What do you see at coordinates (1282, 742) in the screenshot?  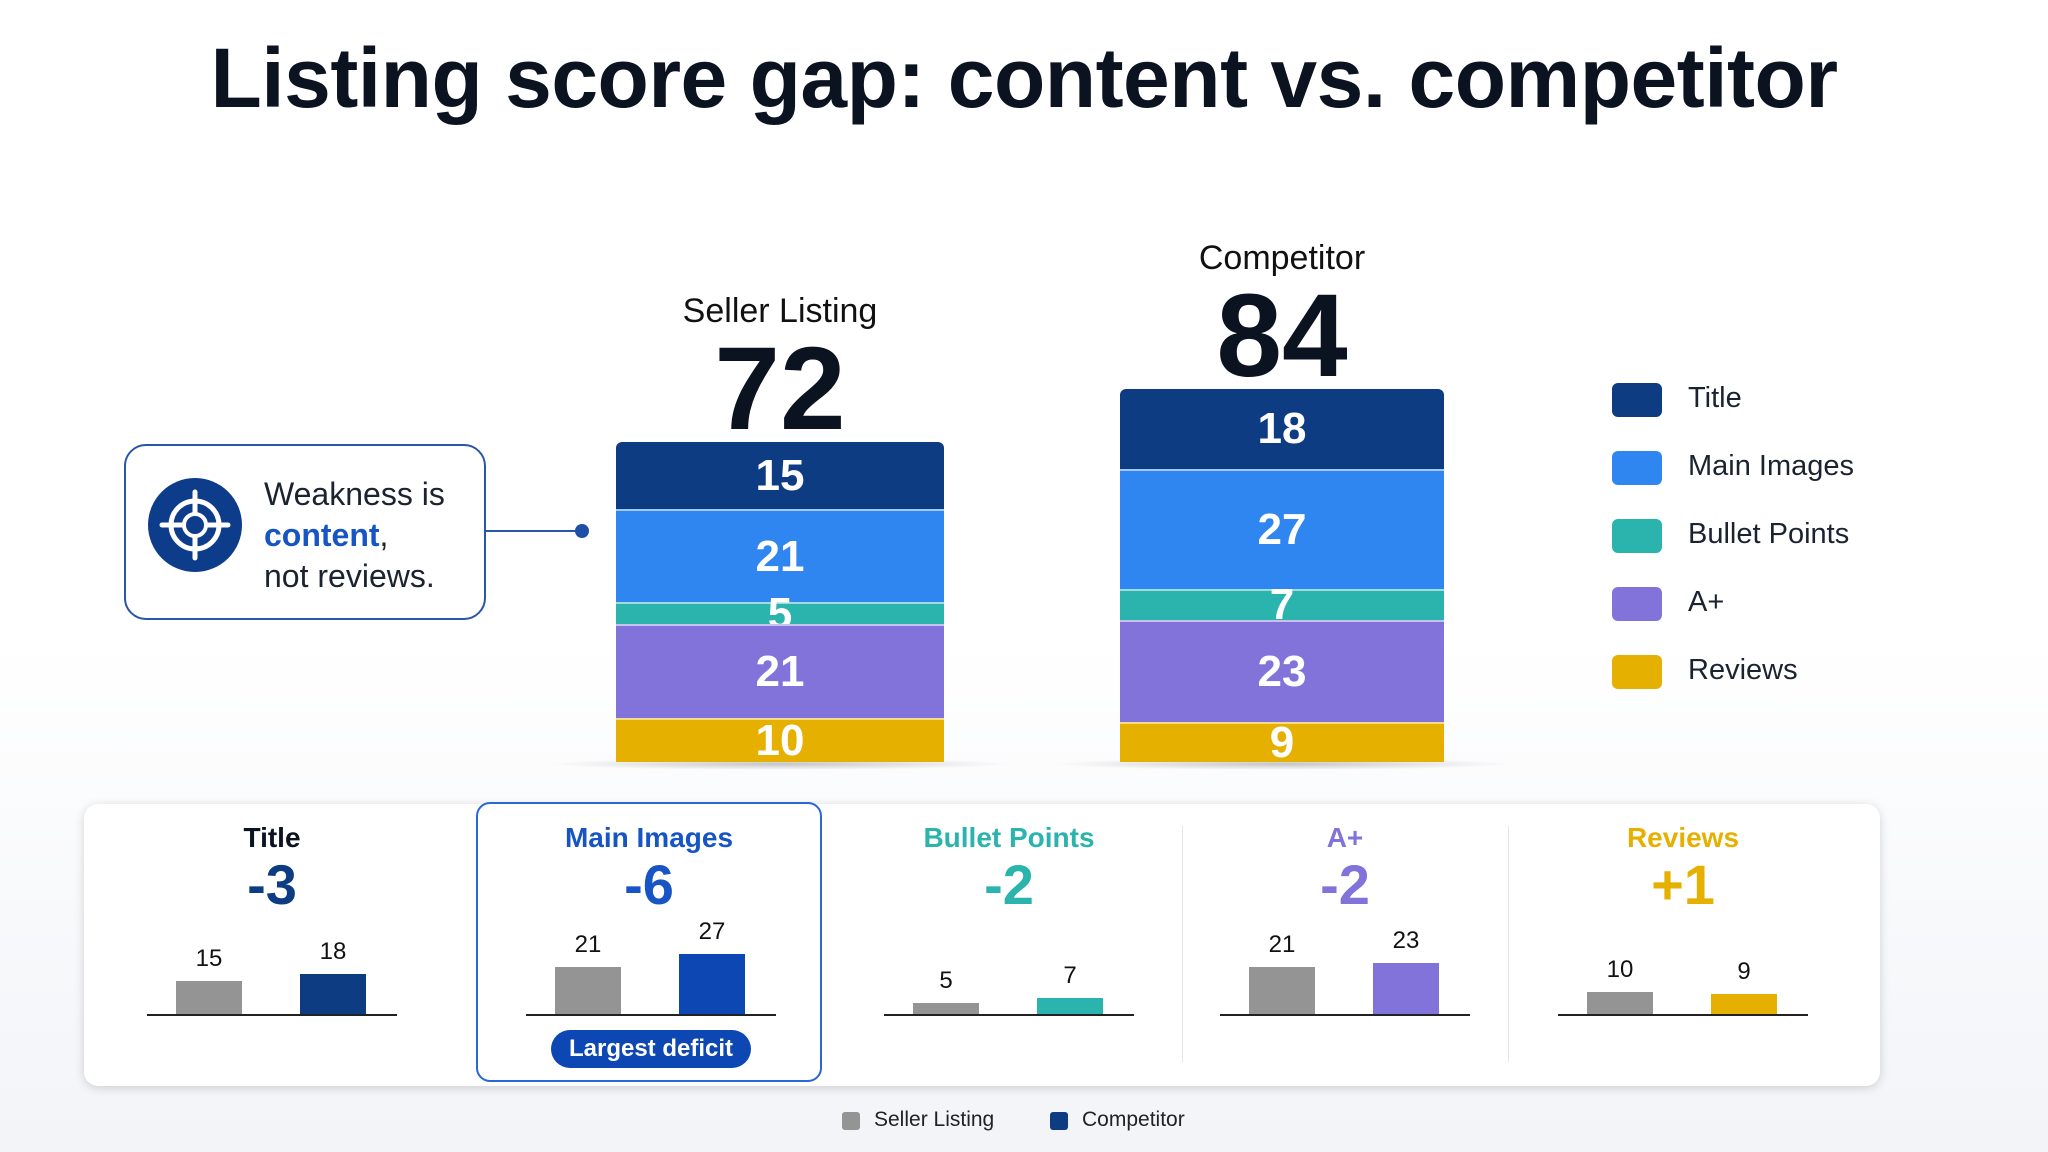 I see `competitor-segment-reviews: 9` at bounding box center [1282, 742].